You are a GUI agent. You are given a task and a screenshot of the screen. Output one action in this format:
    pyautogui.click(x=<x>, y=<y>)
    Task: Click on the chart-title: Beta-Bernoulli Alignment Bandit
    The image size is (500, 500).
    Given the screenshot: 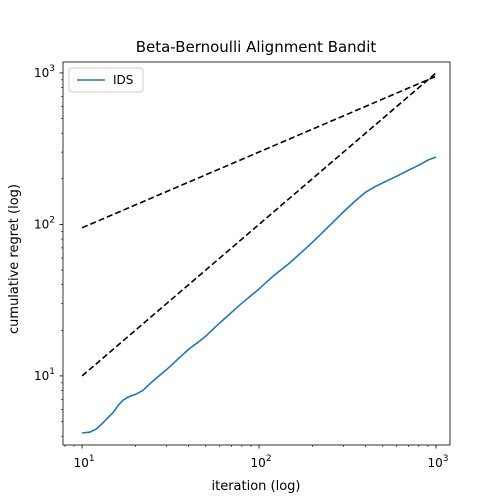 What is the action you would take?
    pyautogui.click(x=256, y=47)
    